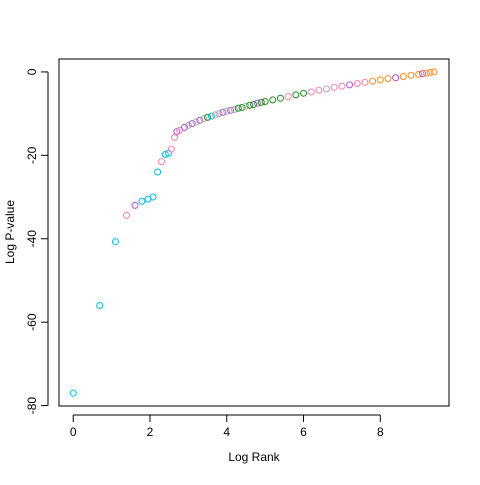 The width and height of the screenshot is (480, 485). What do you see at coordinates (380, 432) in the screenshot?
I see `x-tick-label: 8` at bounding box center [380, 432].